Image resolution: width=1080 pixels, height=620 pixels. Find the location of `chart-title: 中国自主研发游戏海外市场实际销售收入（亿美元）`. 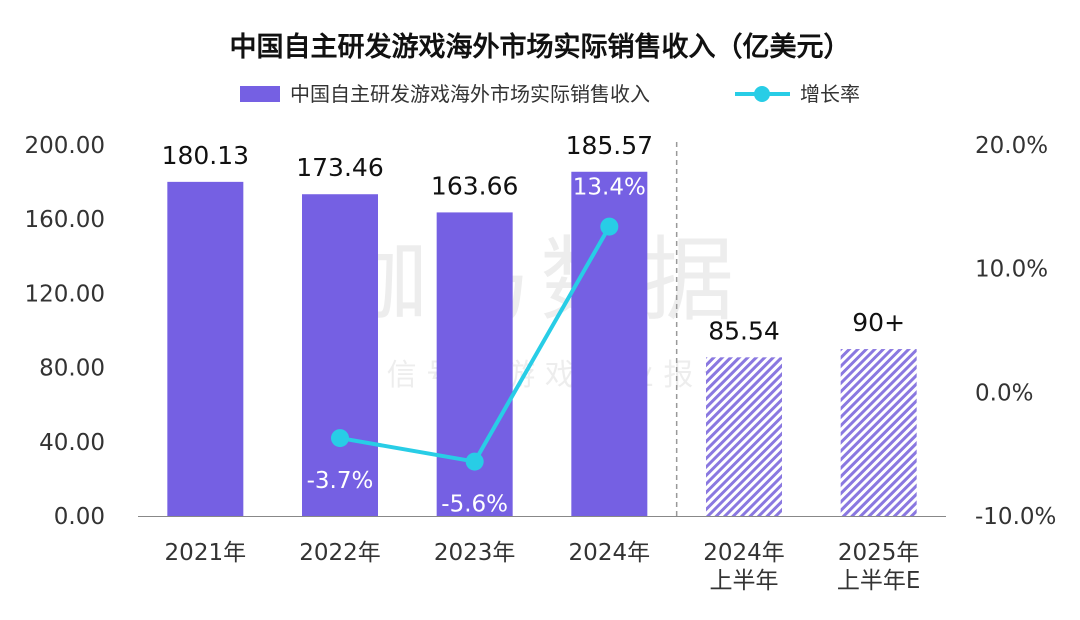

chart-title: 中国自主研发游戏海外市场实际销售收入（亿美元） is located at coordinates (540, 47).